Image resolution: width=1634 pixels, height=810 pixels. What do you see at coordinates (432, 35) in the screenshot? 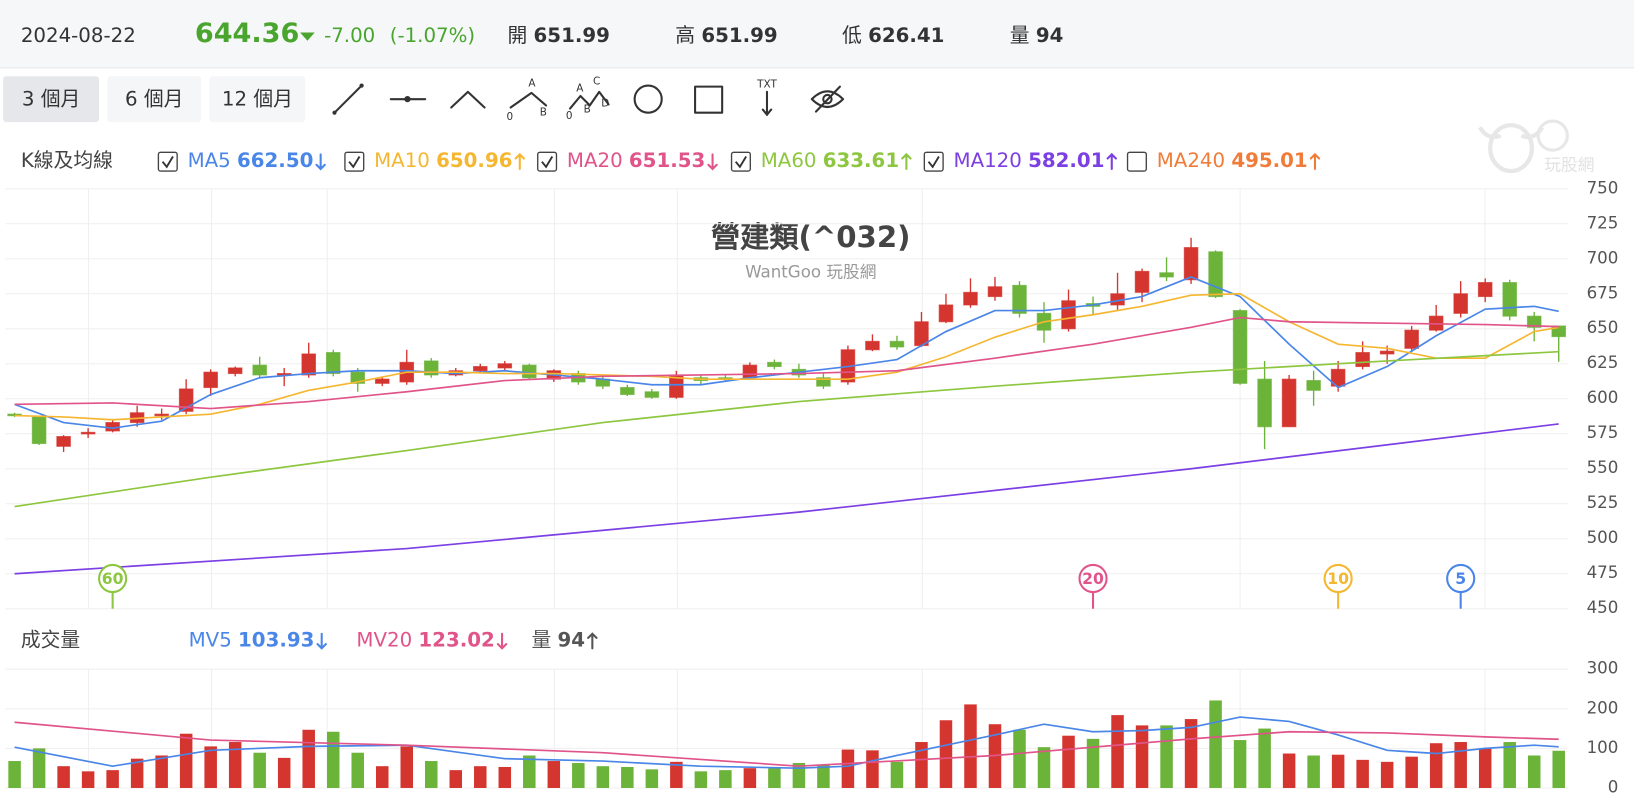
I see `change-pct: (-1.07%)` at bounding box center [432, 35].